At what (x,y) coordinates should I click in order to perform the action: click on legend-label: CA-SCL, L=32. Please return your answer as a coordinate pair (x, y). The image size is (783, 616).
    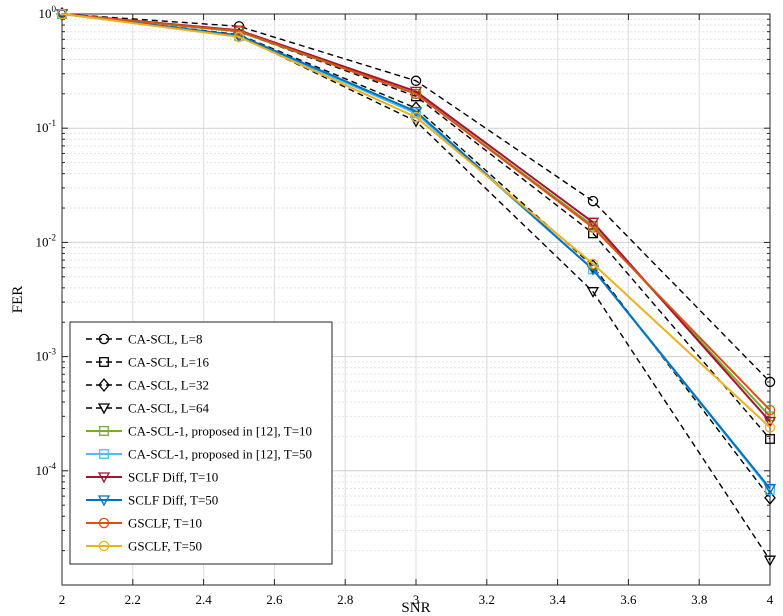
    Looking at the image, I should click on (168, 385).